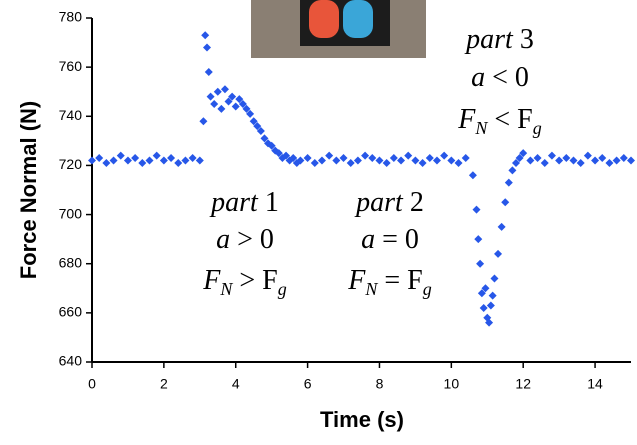 The image size is (637, 445). Describe the element at coordinates (413, 202) in the screenshot. I see `annotation-text: 2` at that location.